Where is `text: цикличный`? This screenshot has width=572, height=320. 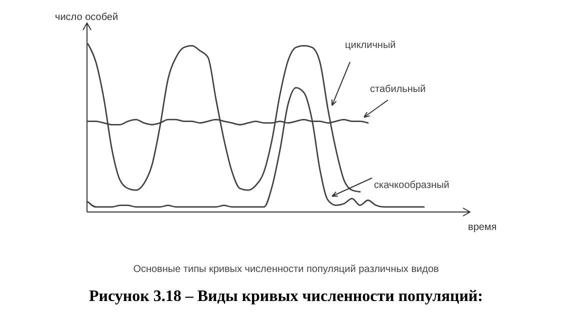 text: цикличный is located at coordinates (370, 45).